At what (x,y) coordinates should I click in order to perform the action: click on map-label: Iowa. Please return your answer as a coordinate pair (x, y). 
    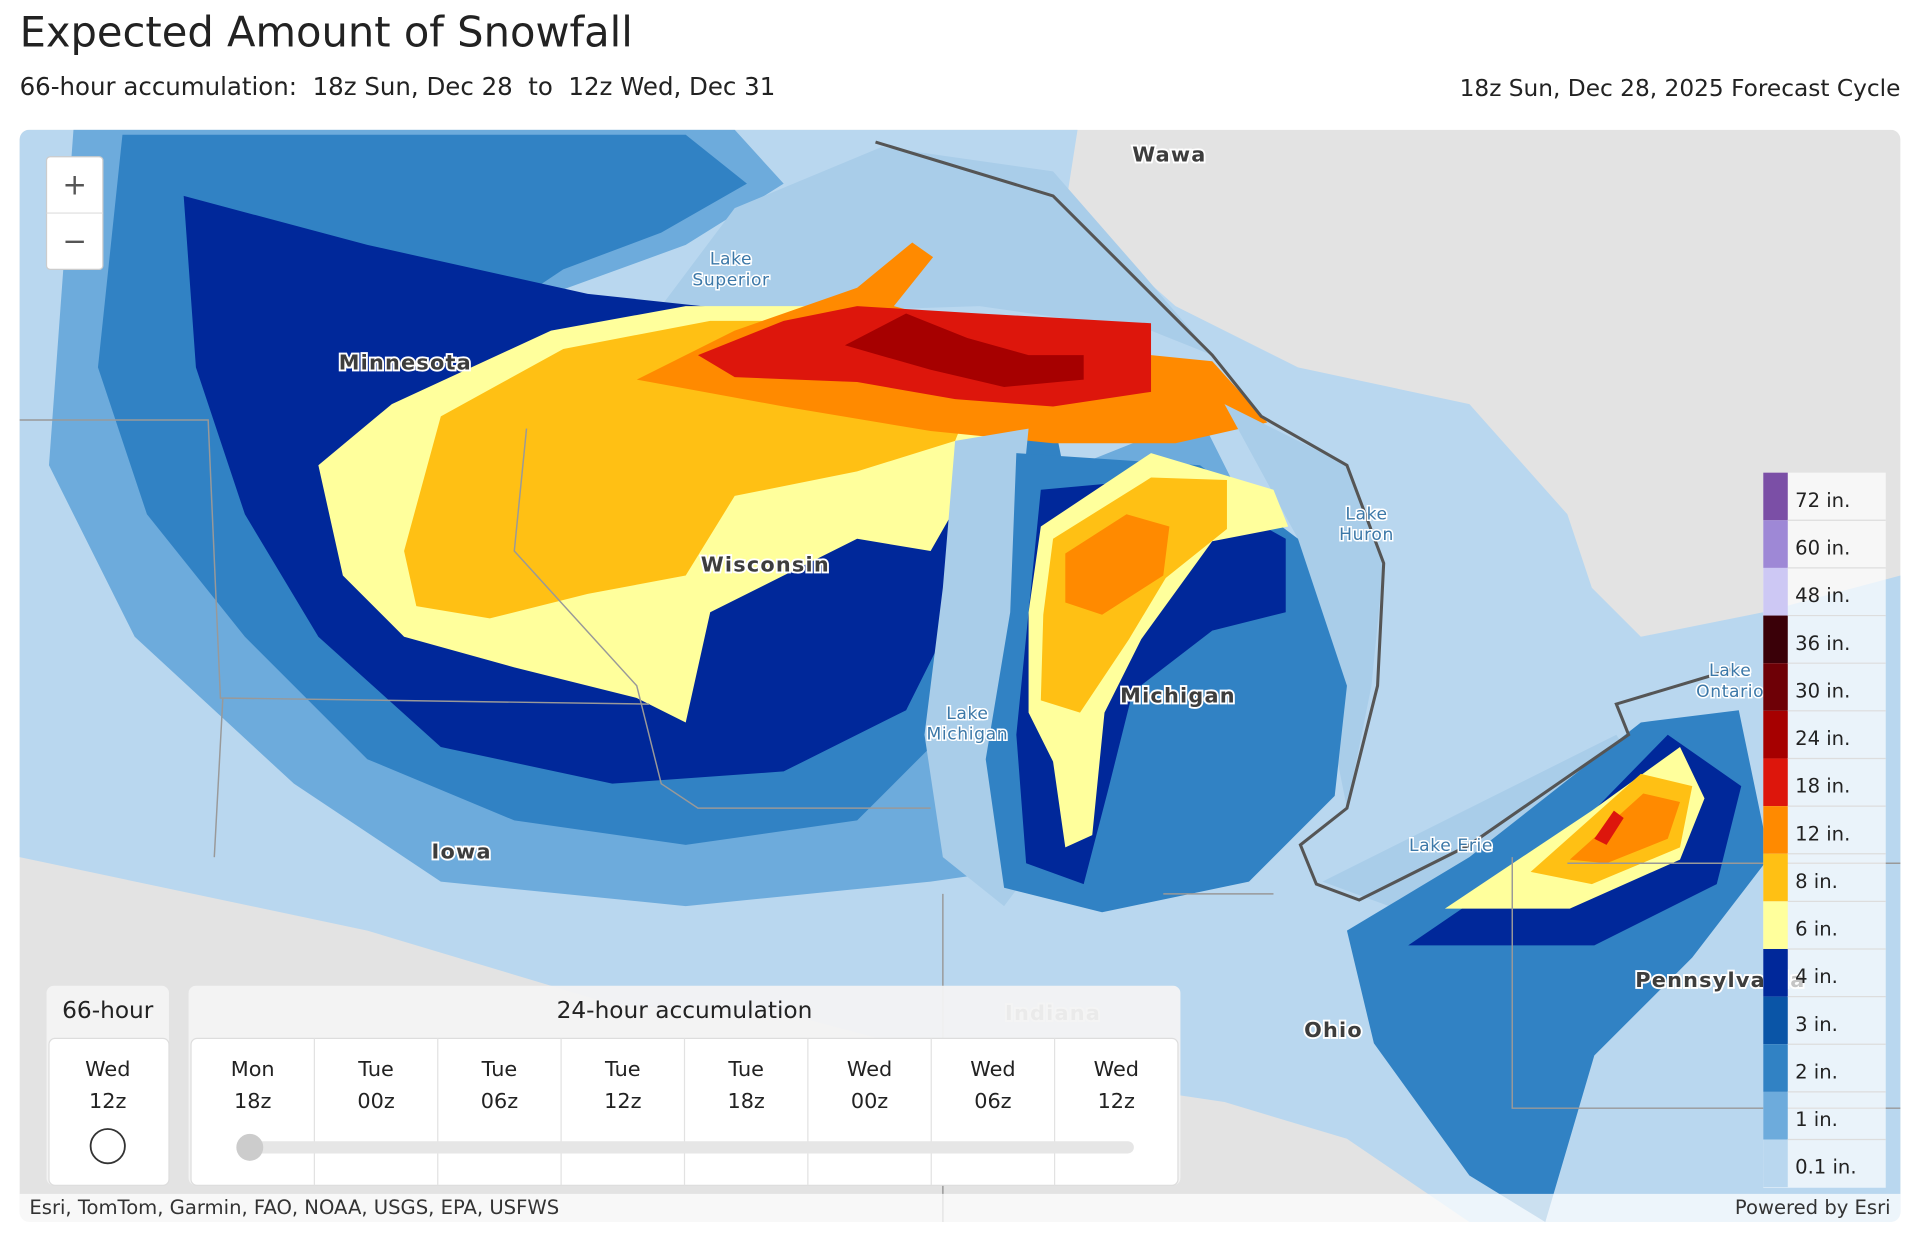
    Looking at the image, I should click on (462, 851).